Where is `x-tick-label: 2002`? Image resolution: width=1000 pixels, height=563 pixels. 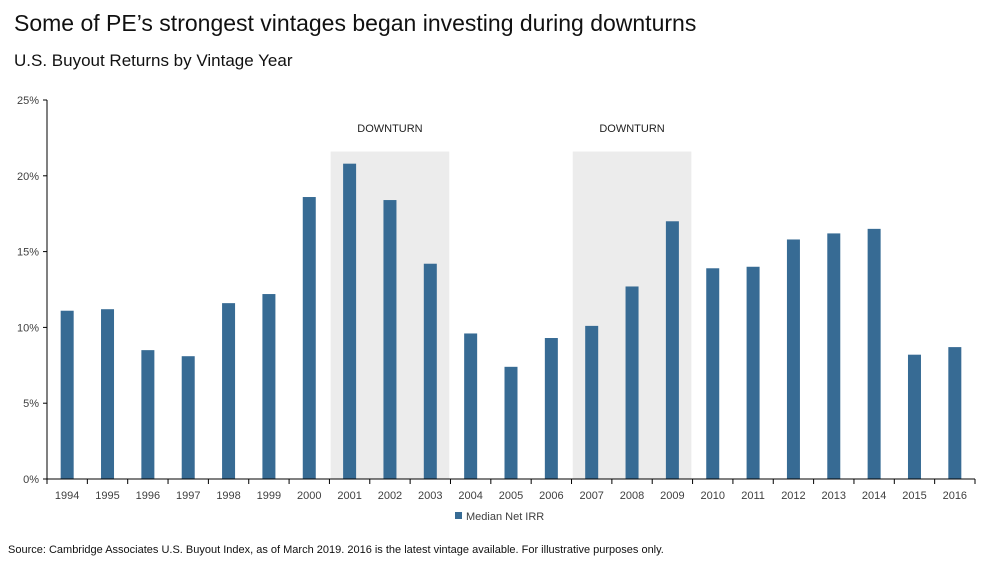
x-tick-label: 2002 is located at coordinates (390, 496).